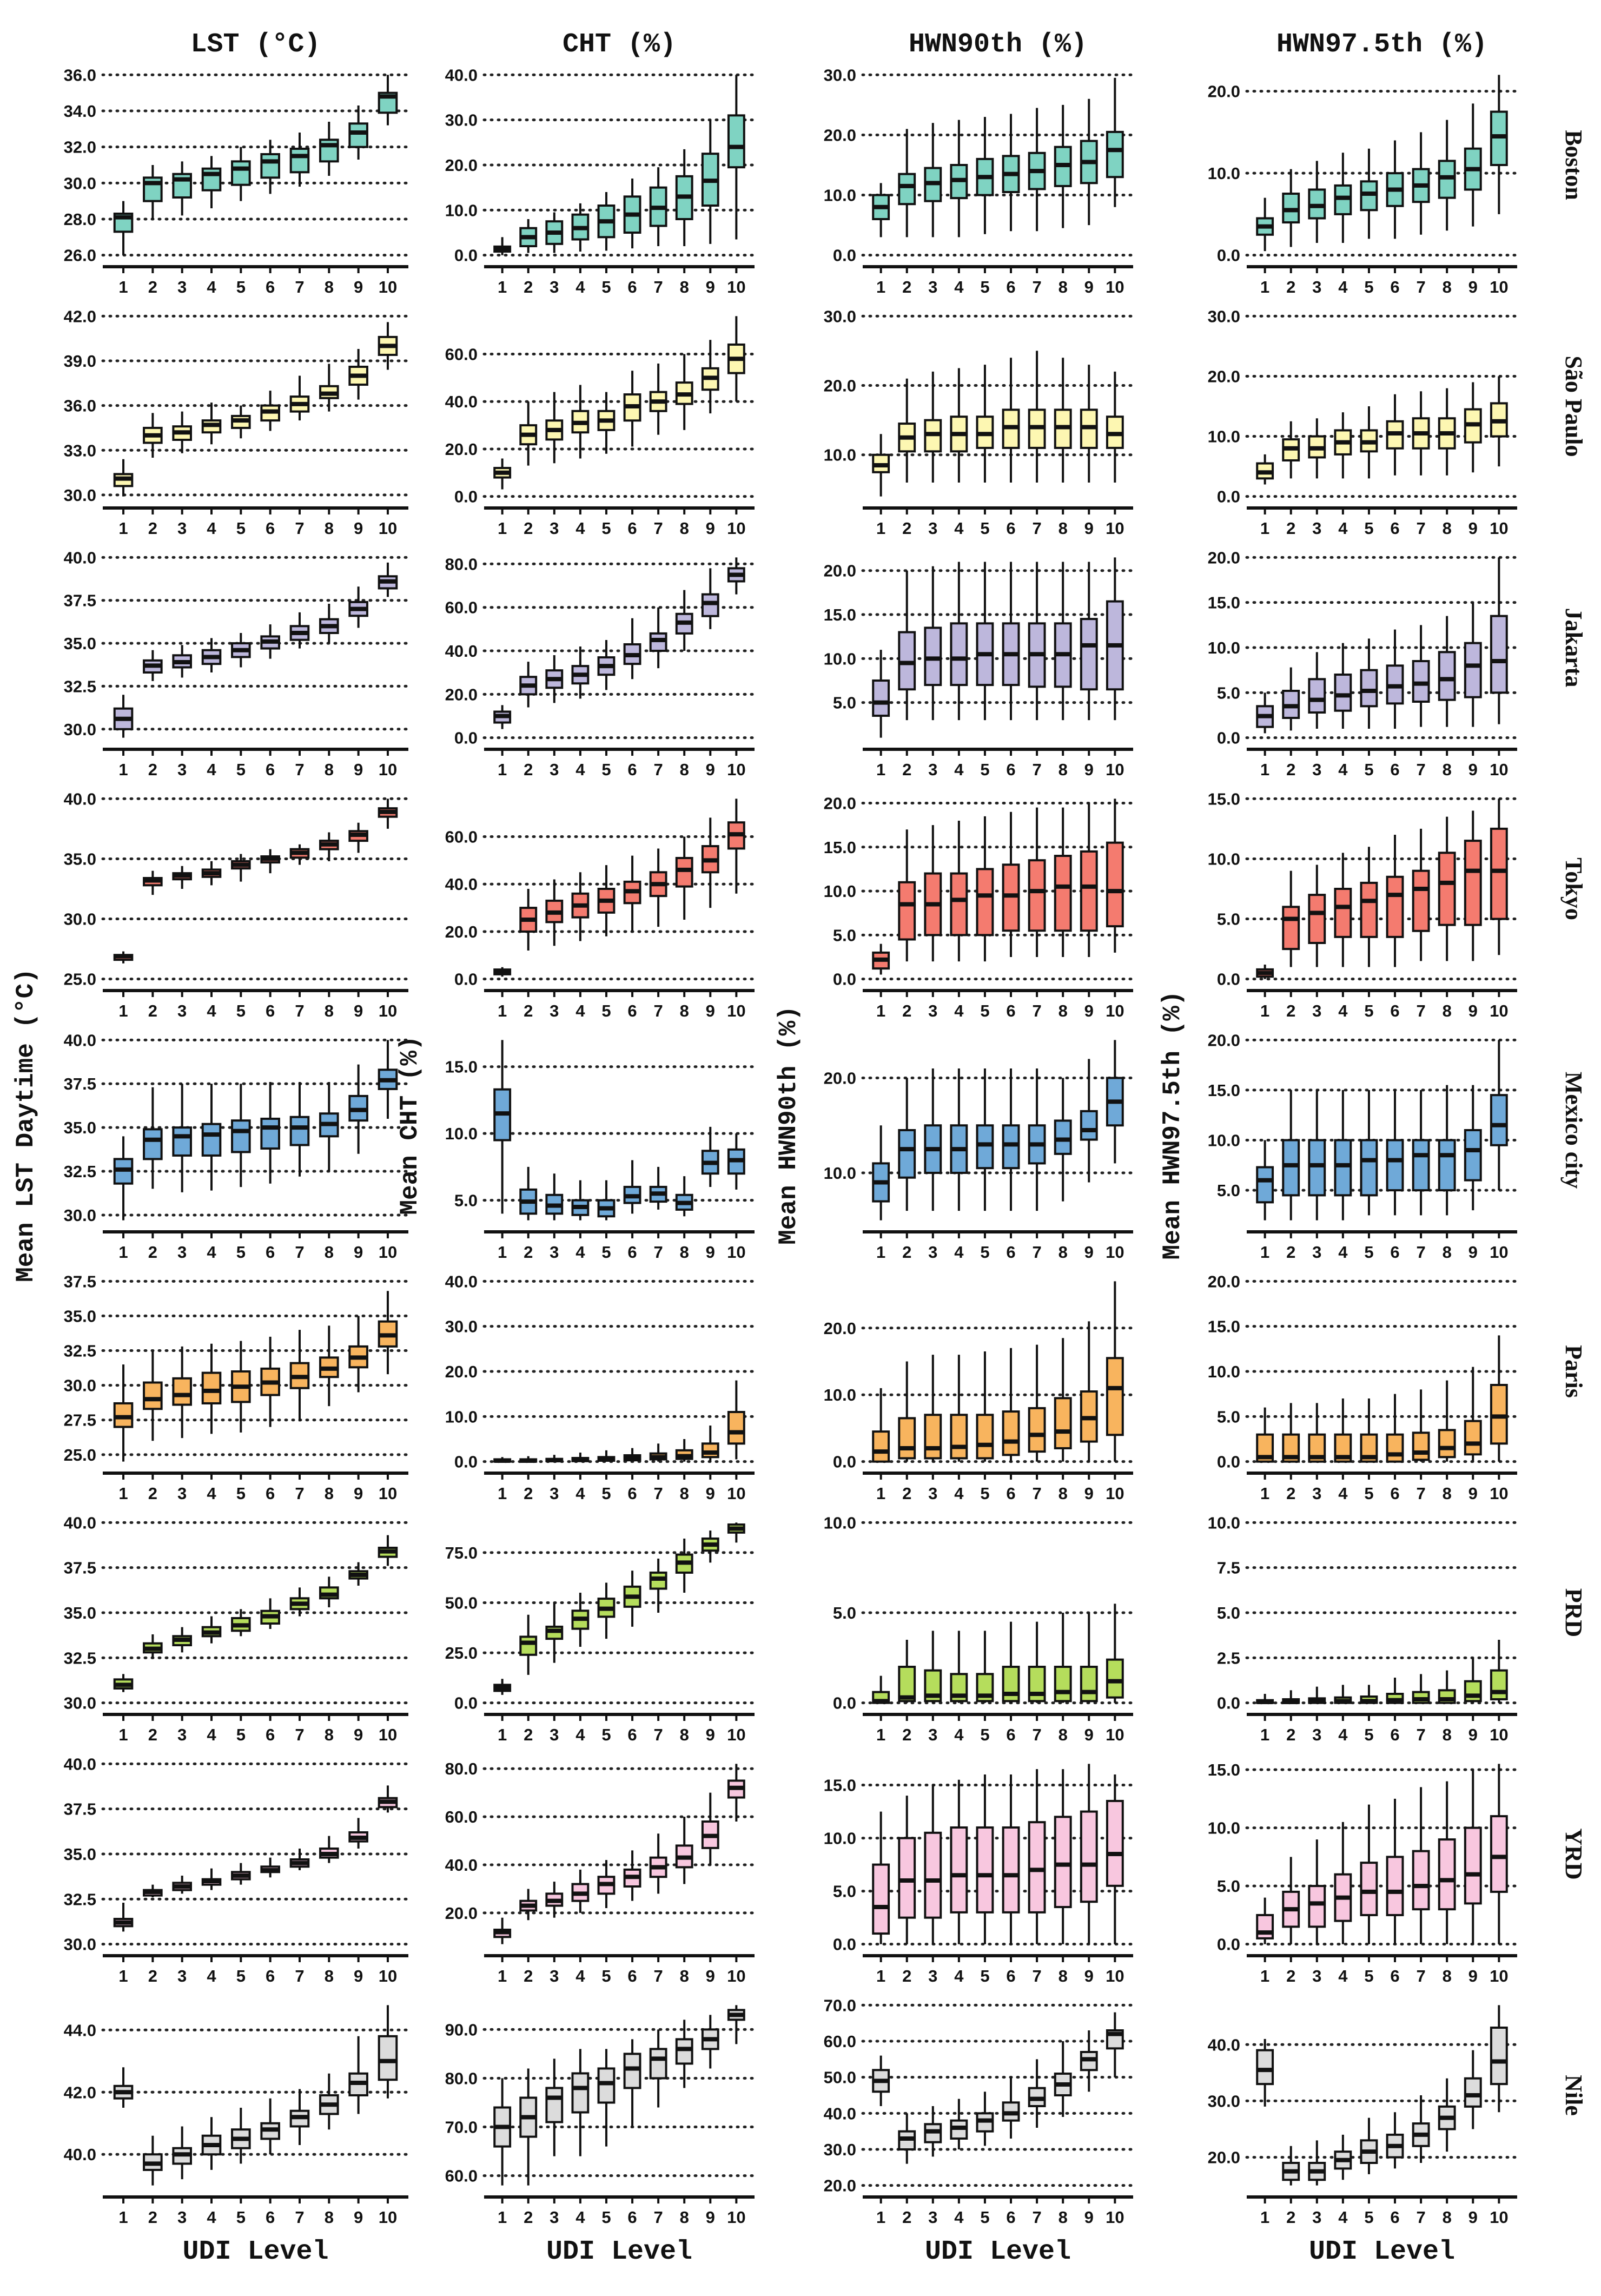 The width and height of the screenshot is (1601, 2296). What do you see at coordinates (1224, 1040) in the screenshot?
I see `y-tick-label: 20.0` at bounding box center [1224, 1040].